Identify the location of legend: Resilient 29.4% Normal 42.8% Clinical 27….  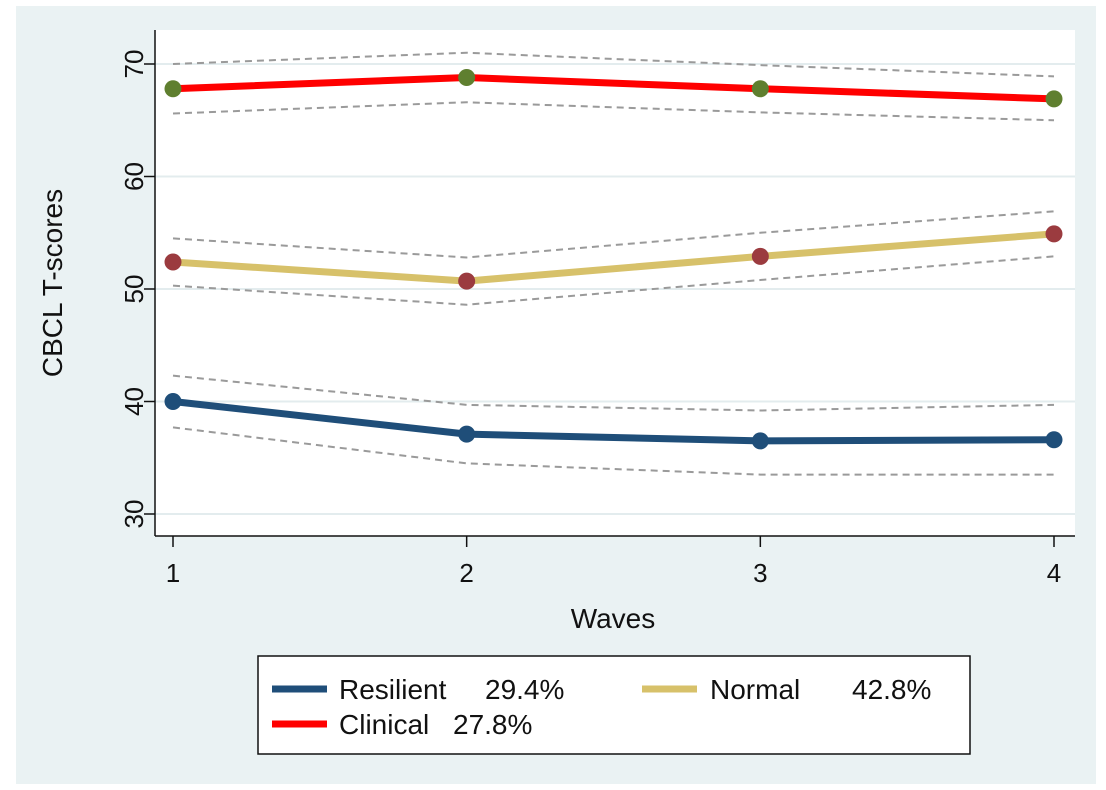
(614, 705).